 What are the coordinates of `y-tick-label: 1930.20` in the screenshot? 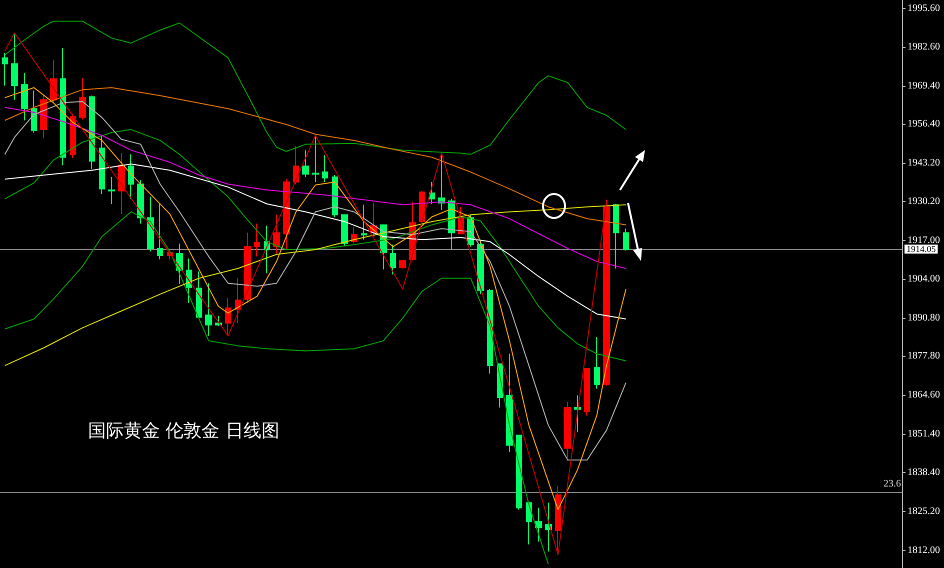 It's located at (924, 202).